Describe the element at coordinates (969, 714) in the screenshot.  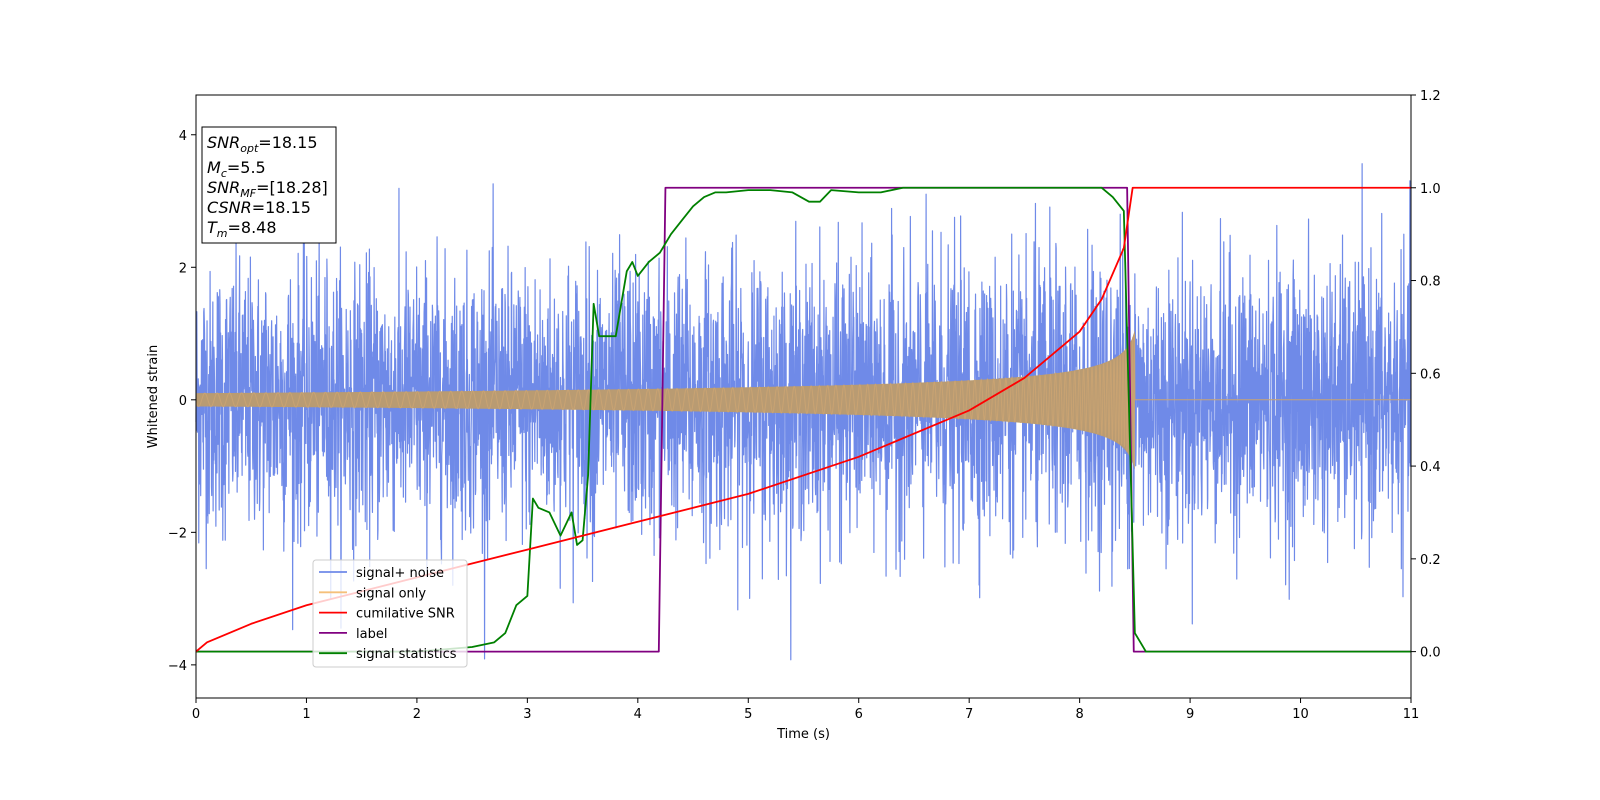
I see `x-tick-label: 7` at that location.